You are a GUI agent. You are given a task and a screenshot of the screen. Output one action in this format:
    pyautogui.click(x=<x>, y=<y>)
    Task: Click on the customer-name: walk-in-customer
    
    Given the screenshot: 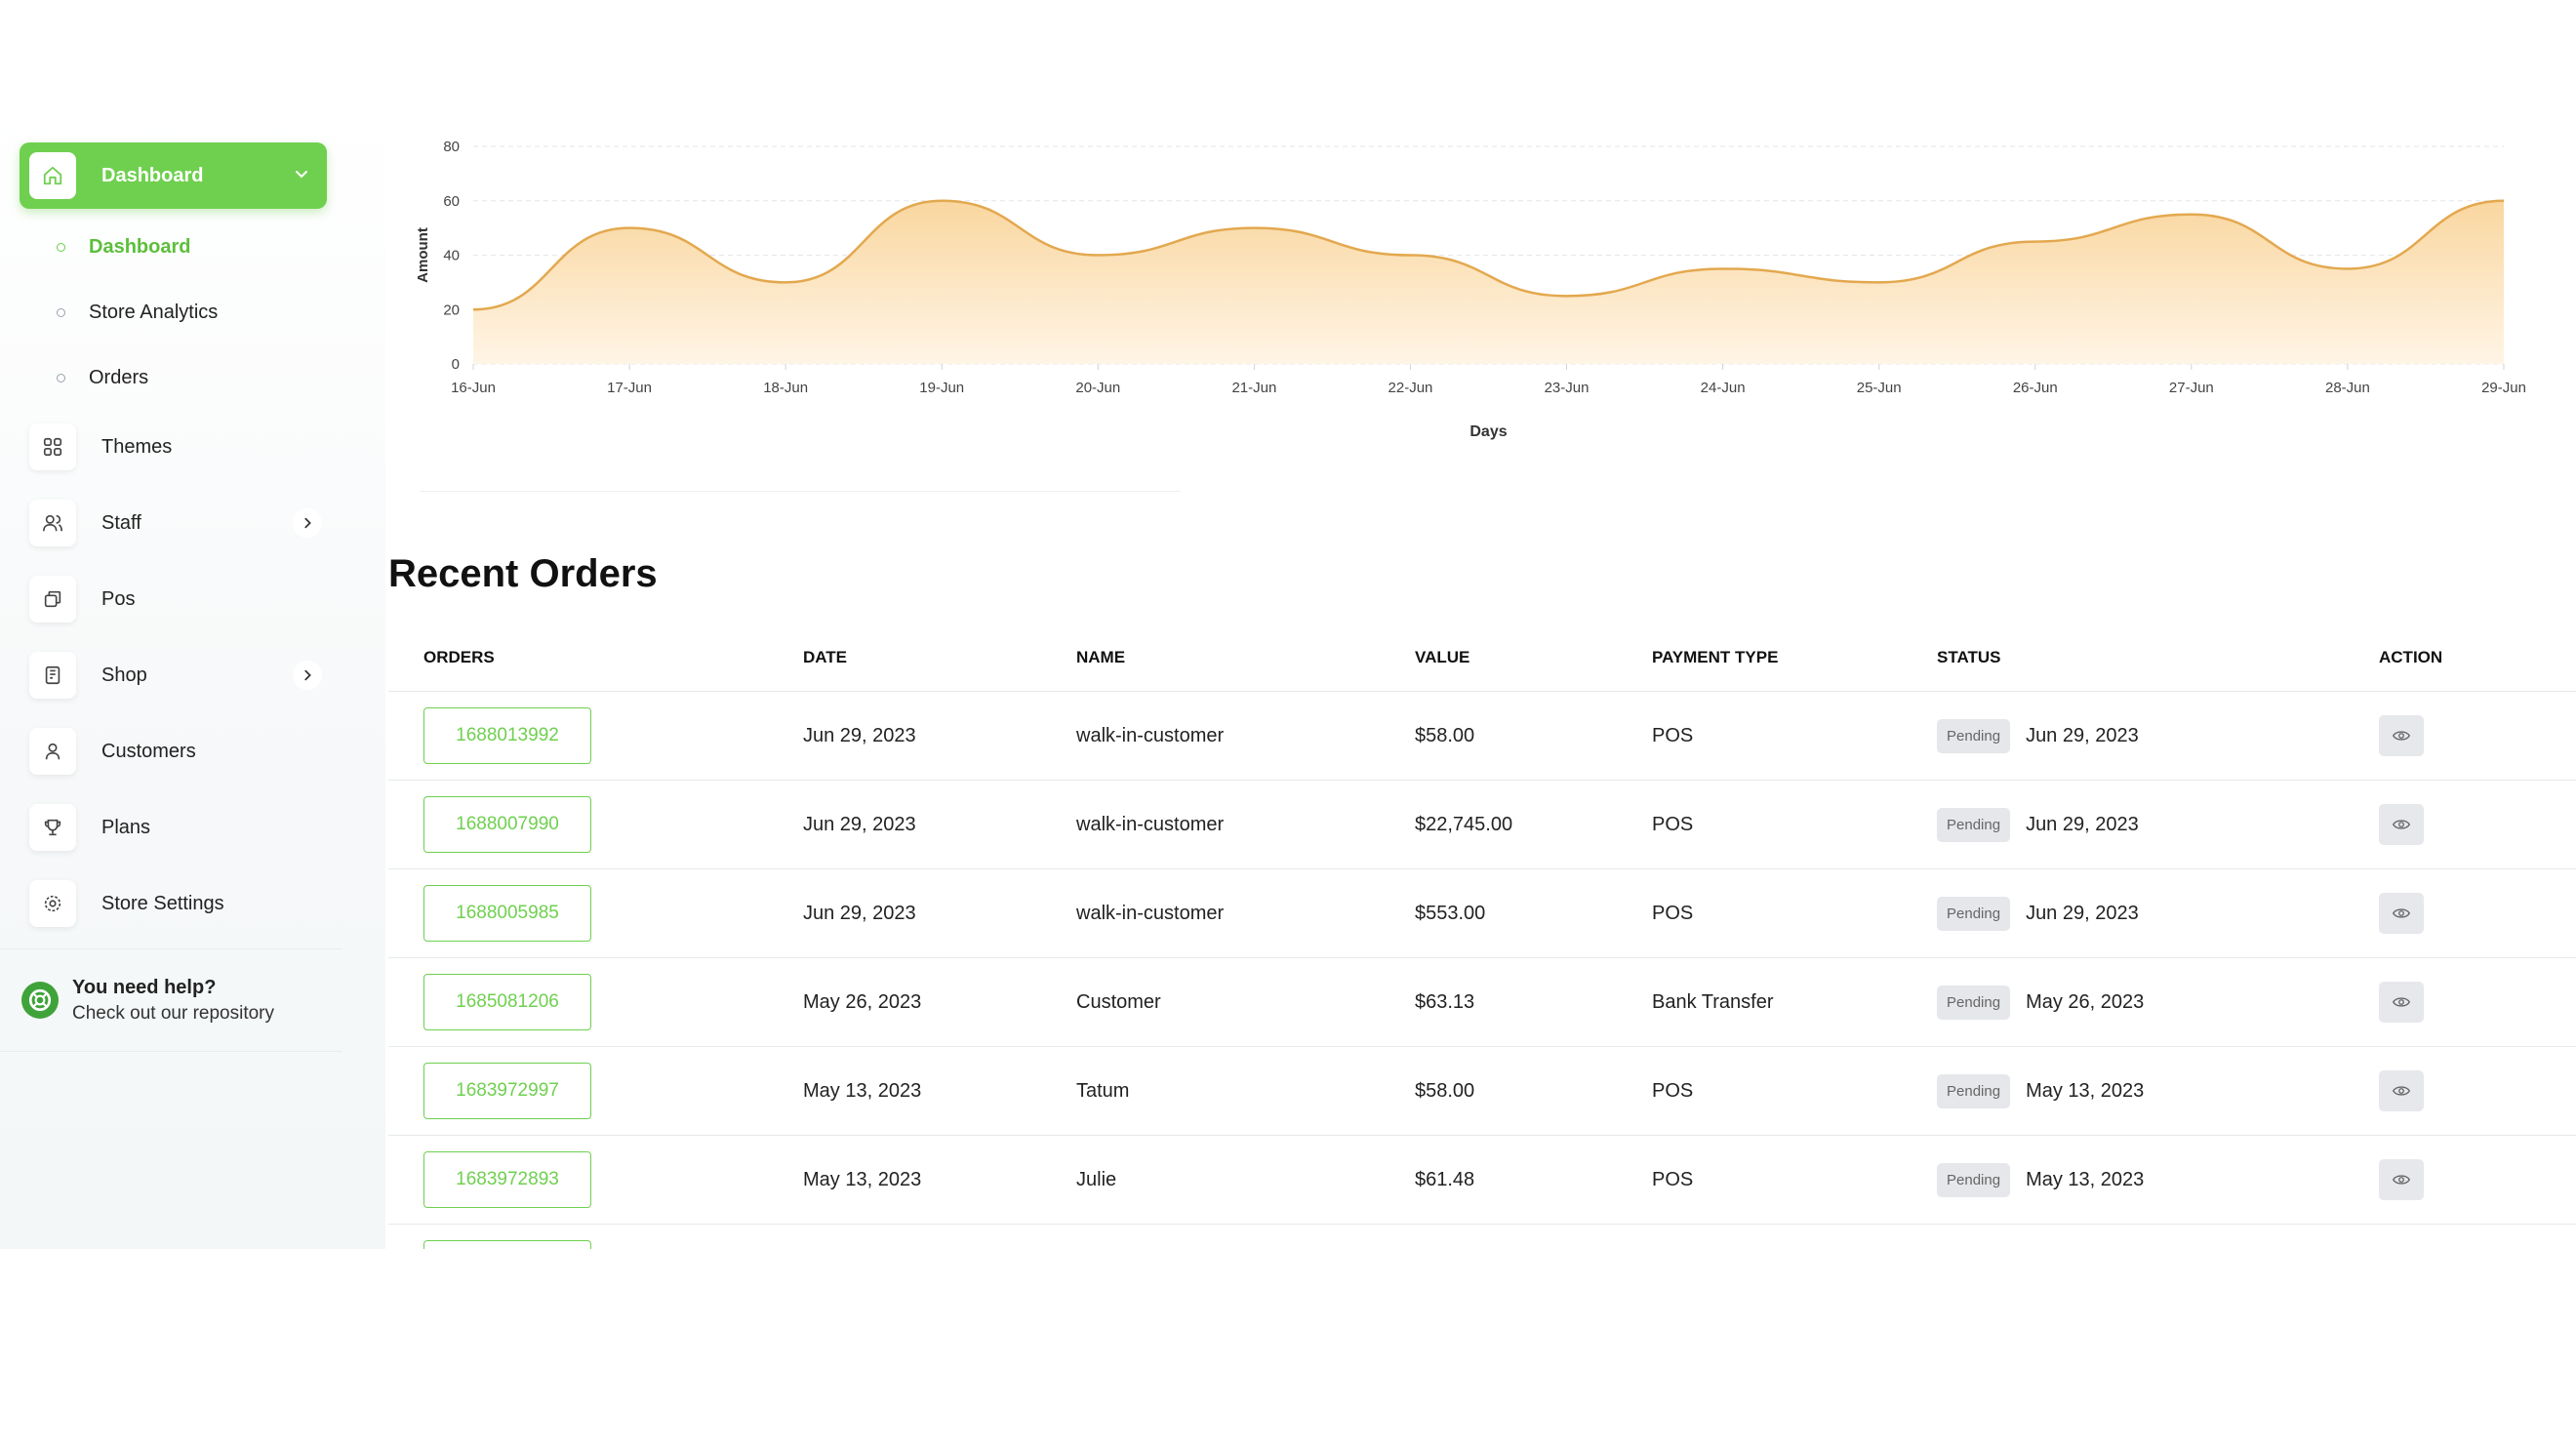 What is the action you would take?
    pyautogui.click(x=1150, y=913)
    